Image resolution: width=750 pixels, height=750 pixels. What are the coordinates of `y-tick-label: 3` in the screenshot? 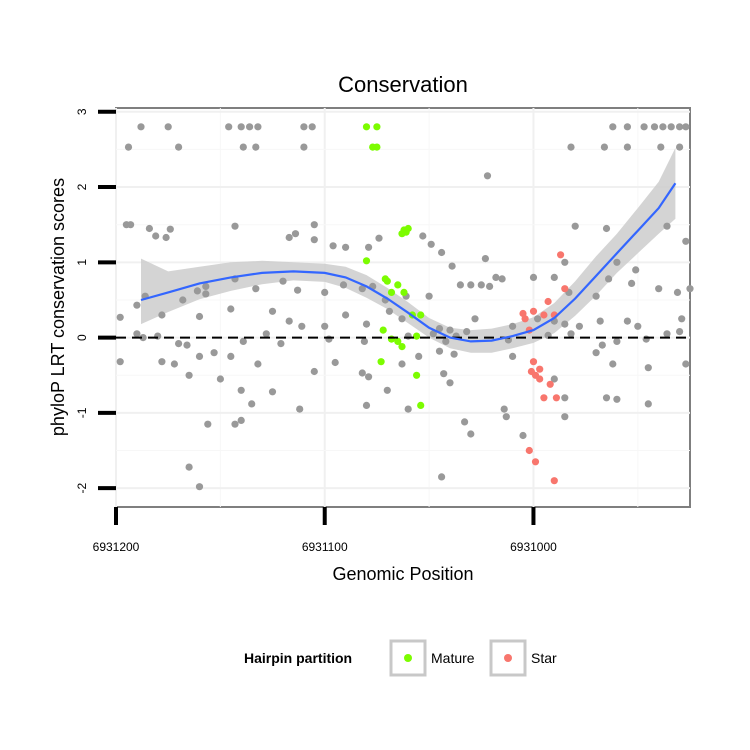 It's located at (82, 111).